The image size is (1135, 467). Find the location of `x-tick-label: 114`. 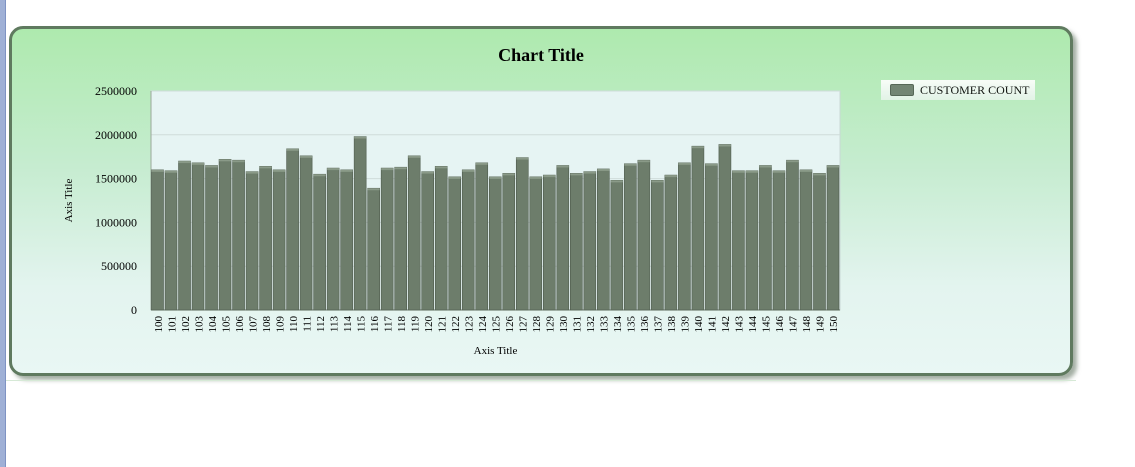

x-tick-label: 114 is located at coordinates (348, 324).